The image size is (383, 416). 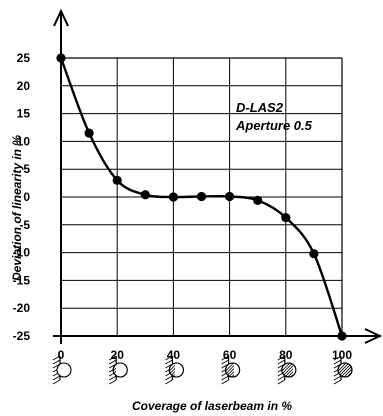 I want to click on x-tick-label: 20, so click(x=118, y=355).